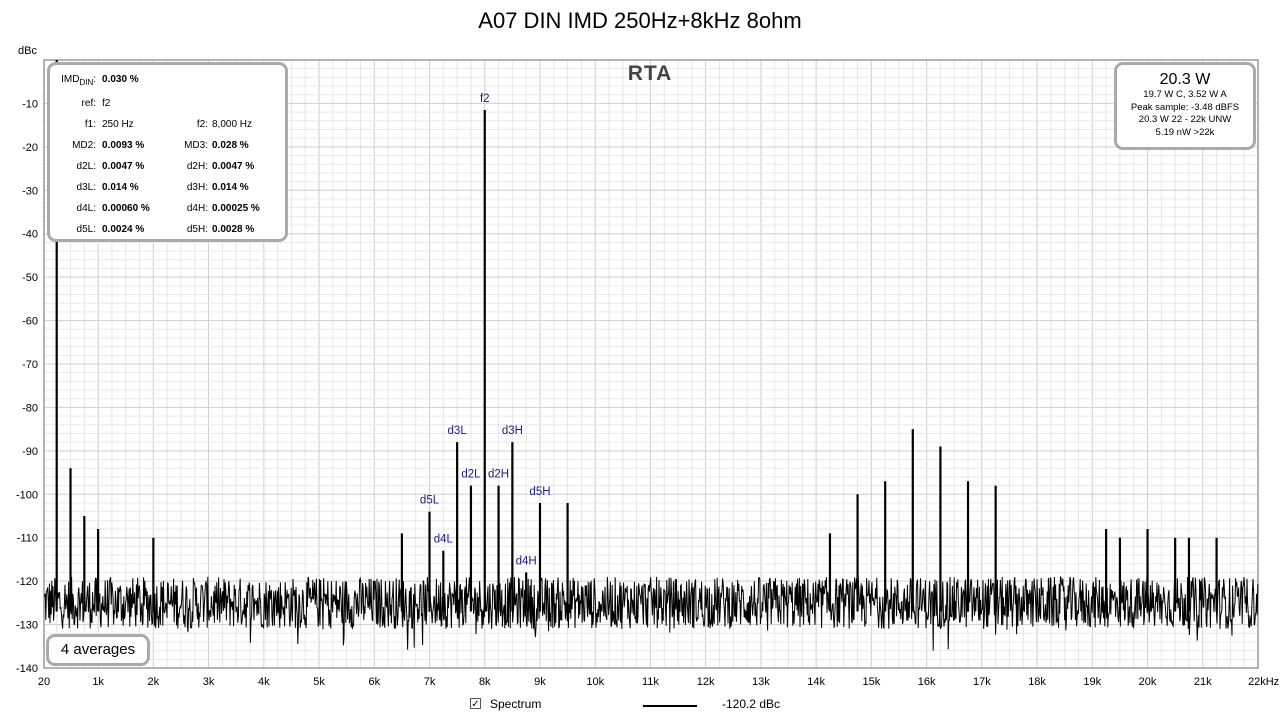 The image size is (1280, 720). I want to click on imd-label: IMDDIN:, so click(78, 80).